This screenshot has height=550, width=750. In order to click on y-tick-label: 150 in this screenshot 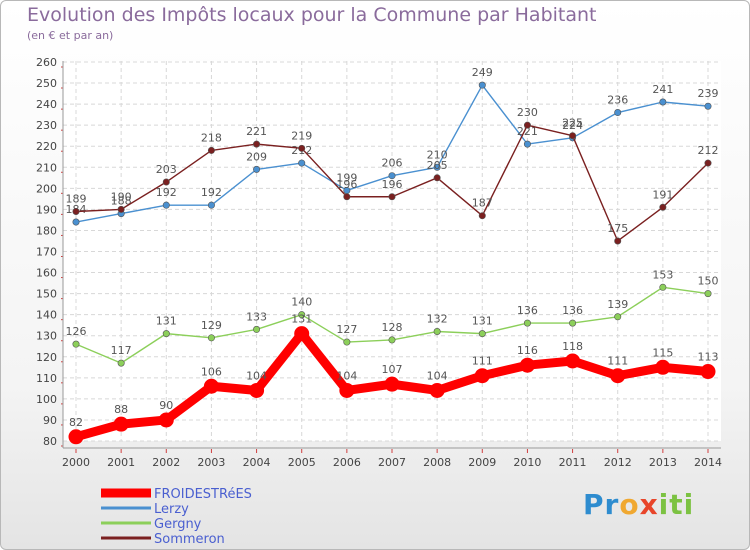, I will do `click(46, 294)`.